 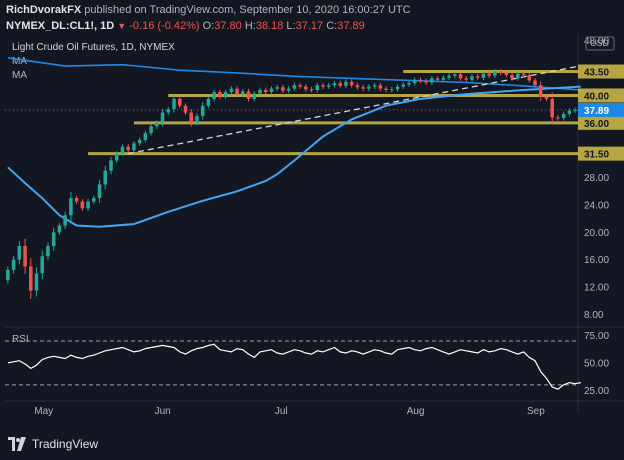 I want to click on rsi-label: RSI, so click(x=20, y=339).